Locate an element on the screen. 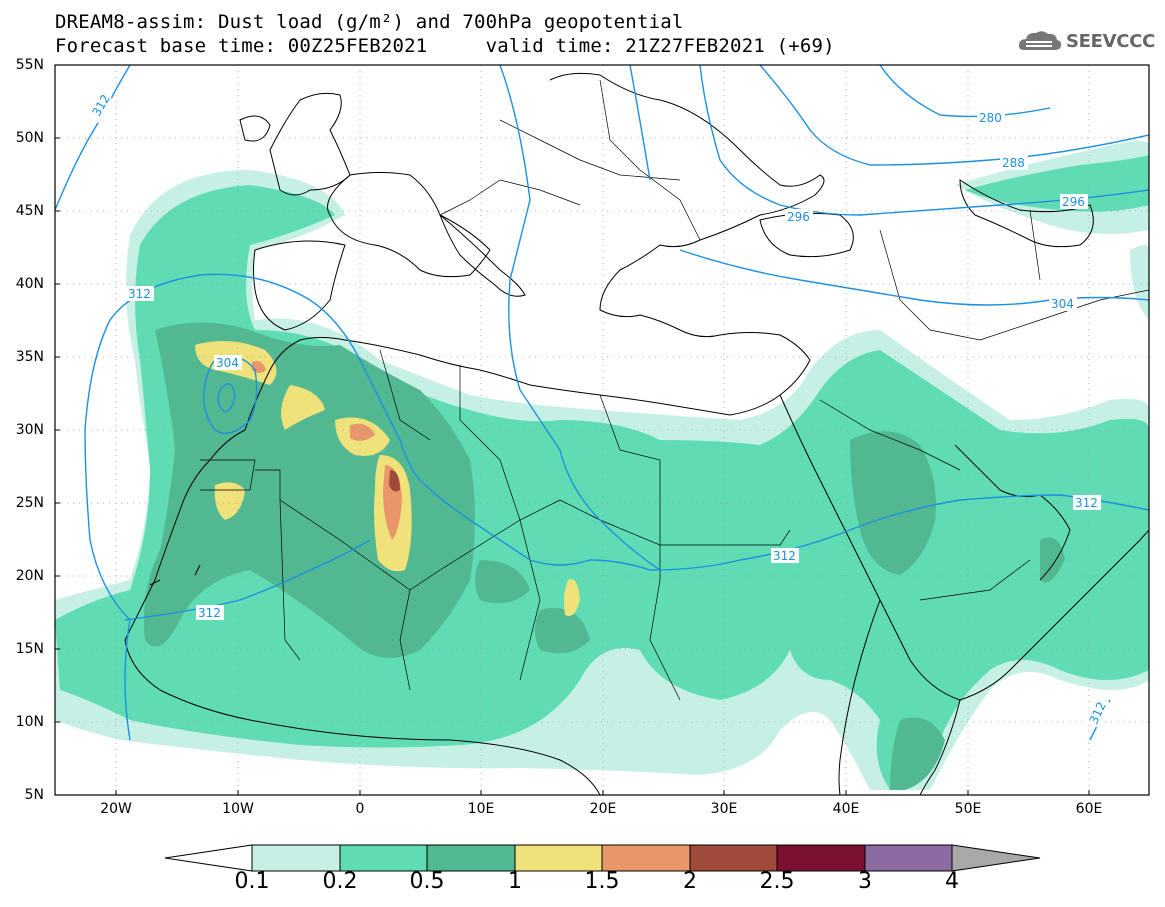 The width and height of the screenshot is (1165, 907). lat-label: 50N is located at coordinates (29, 138).